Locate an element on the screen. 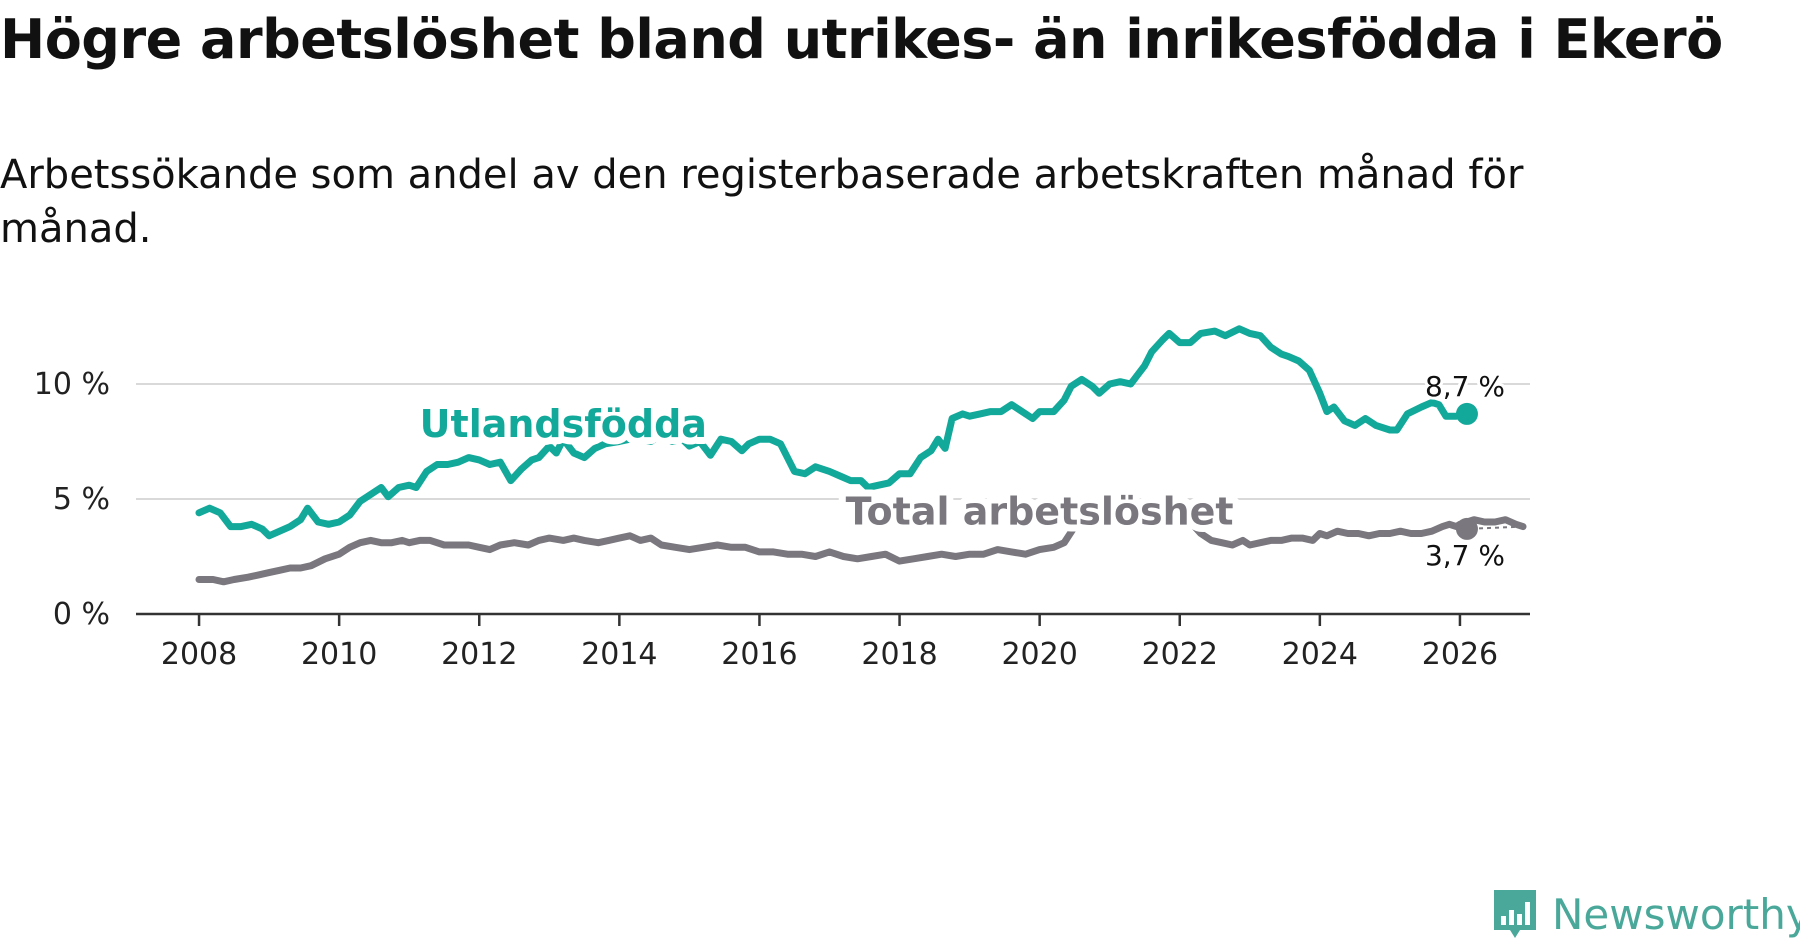 The image size is (1800, 948). x-tick-label: 2026 is located at coordinates (1460, 654).